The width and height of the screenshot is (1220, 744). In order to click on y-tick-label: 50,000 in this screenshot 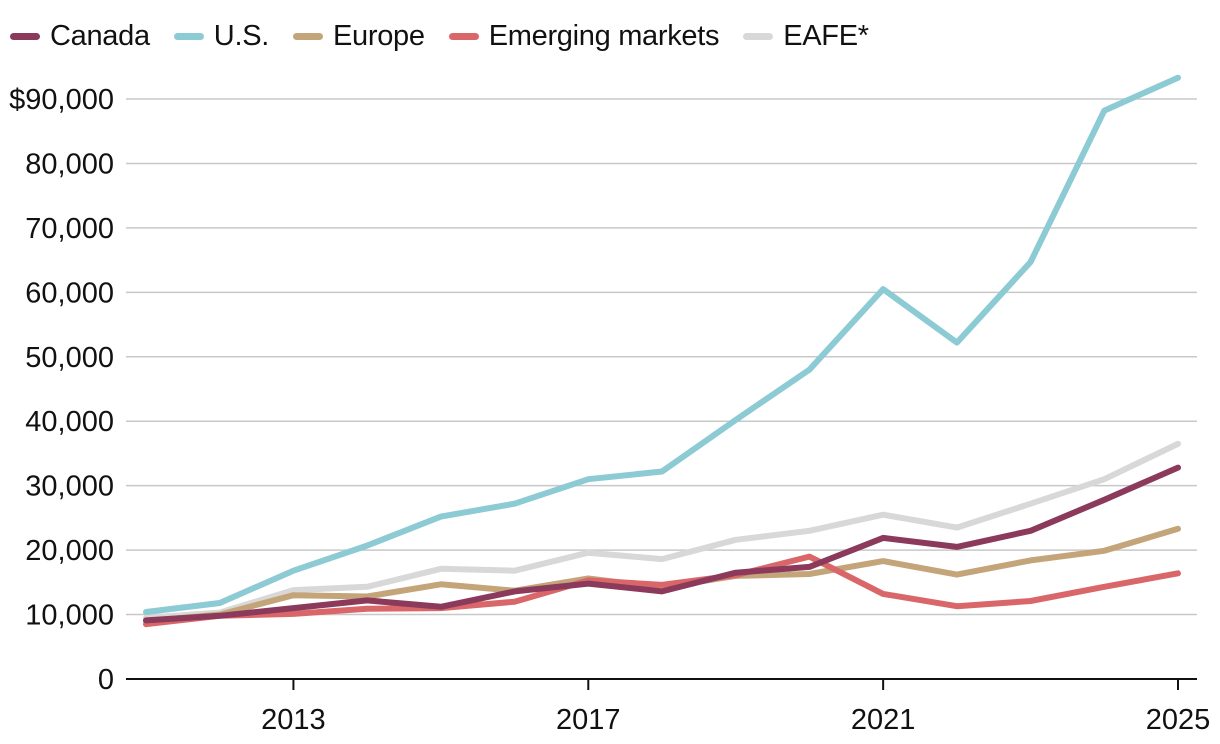, I will do `click(69, 358)`.